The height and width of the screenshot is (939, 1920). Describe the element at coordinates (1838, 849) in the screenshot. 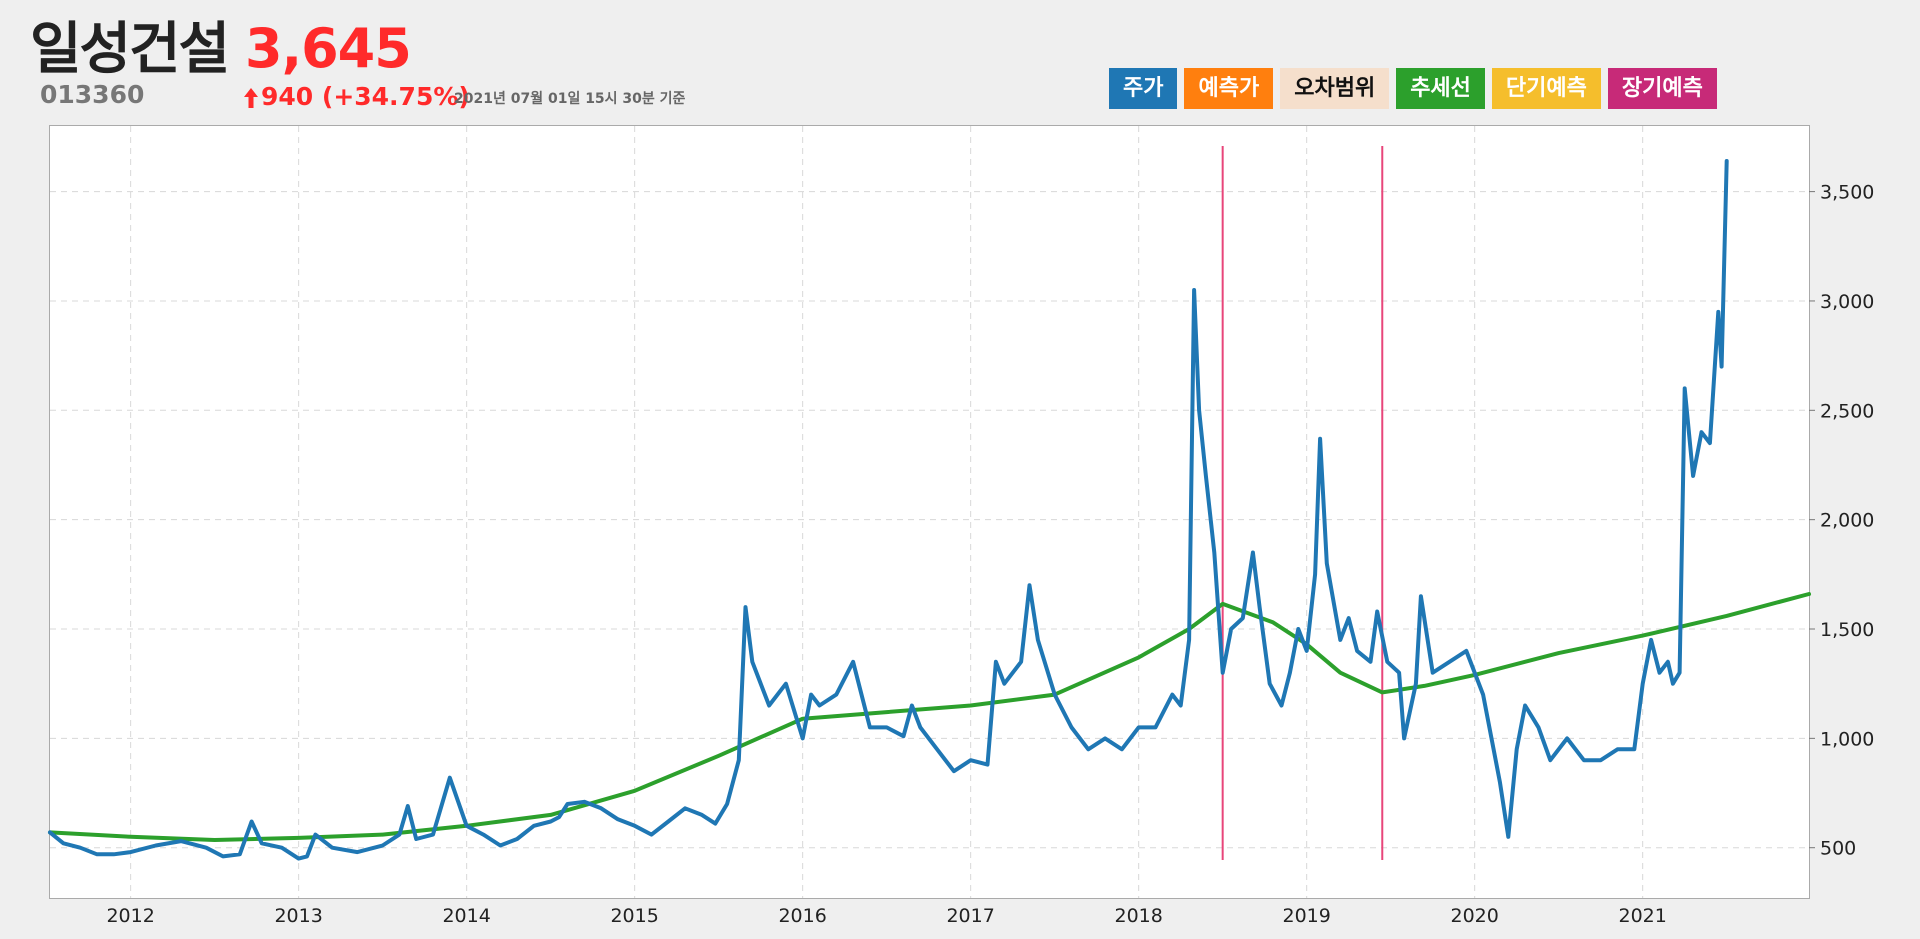

I see `y-tick-label: 500` at that location.